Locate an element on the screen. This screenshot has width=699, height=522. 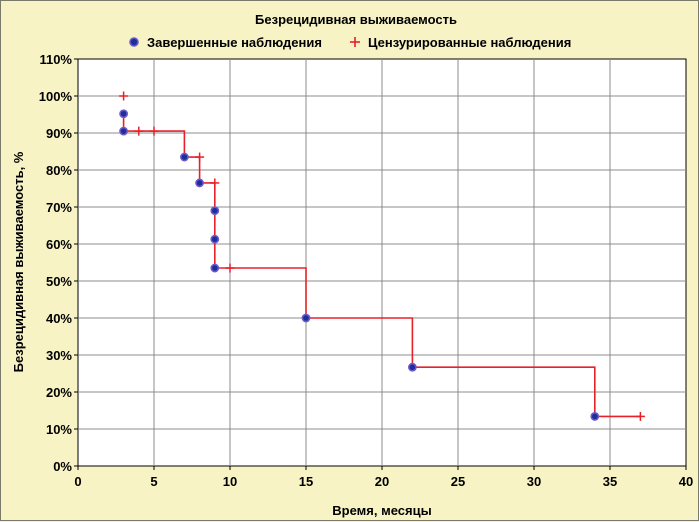
y-tick-label: 100% is located at coordinates (56, 96).